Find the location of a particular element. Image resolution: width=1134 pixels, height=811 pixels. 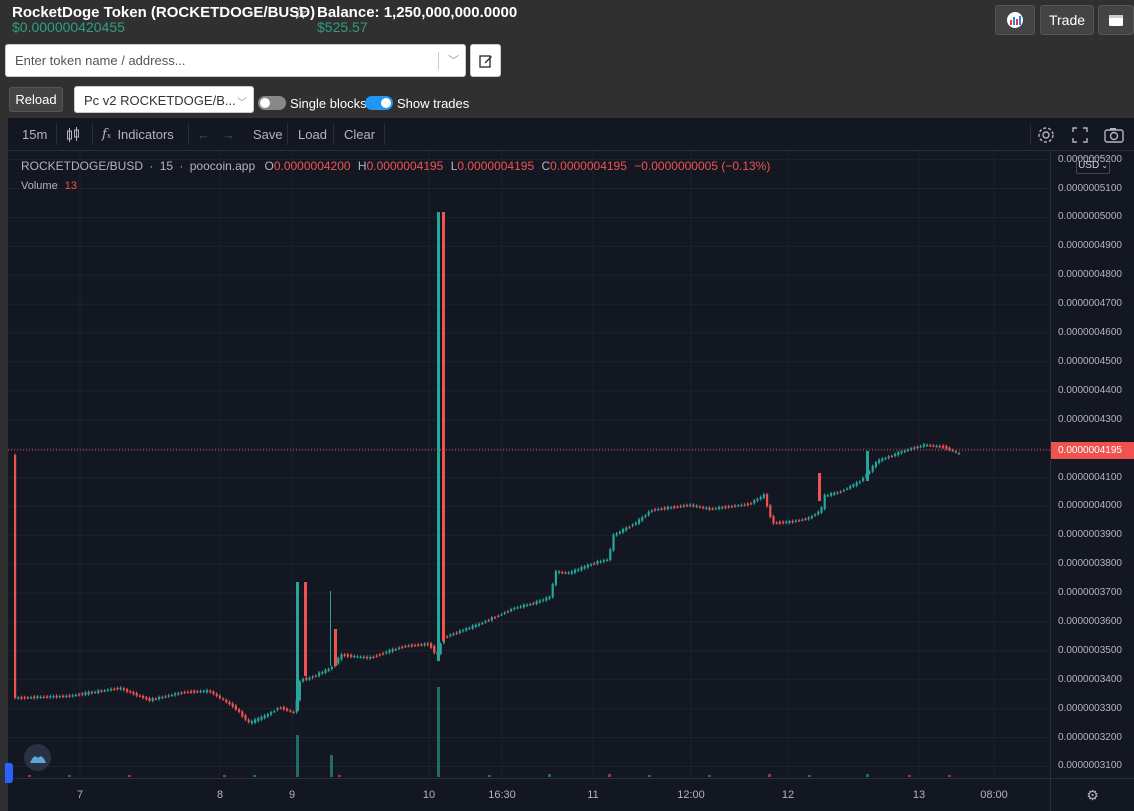

show-trades-toggle is located at coordinates (379, 103).